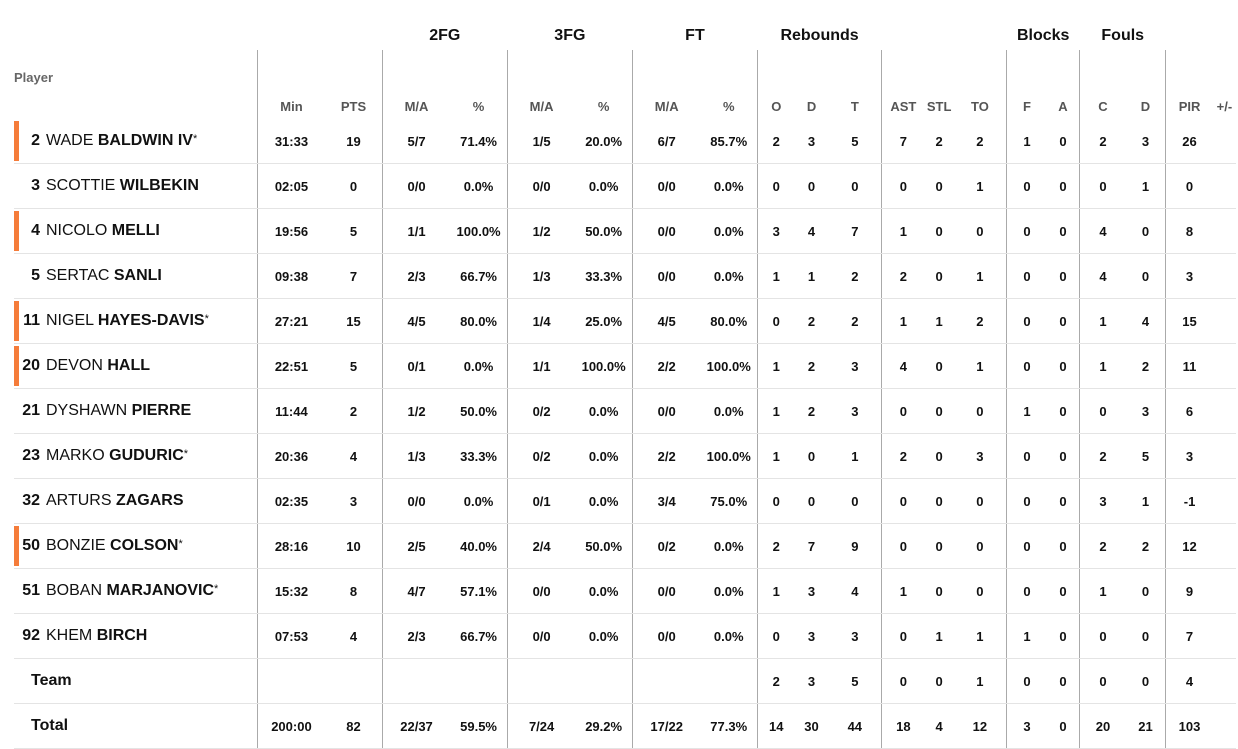 The height and width of the screenshot is (749, 1238). What do you see at coordinates (979, 106) in the screenshot?
I see `header-to: TO` at bounding box center [979, 106].